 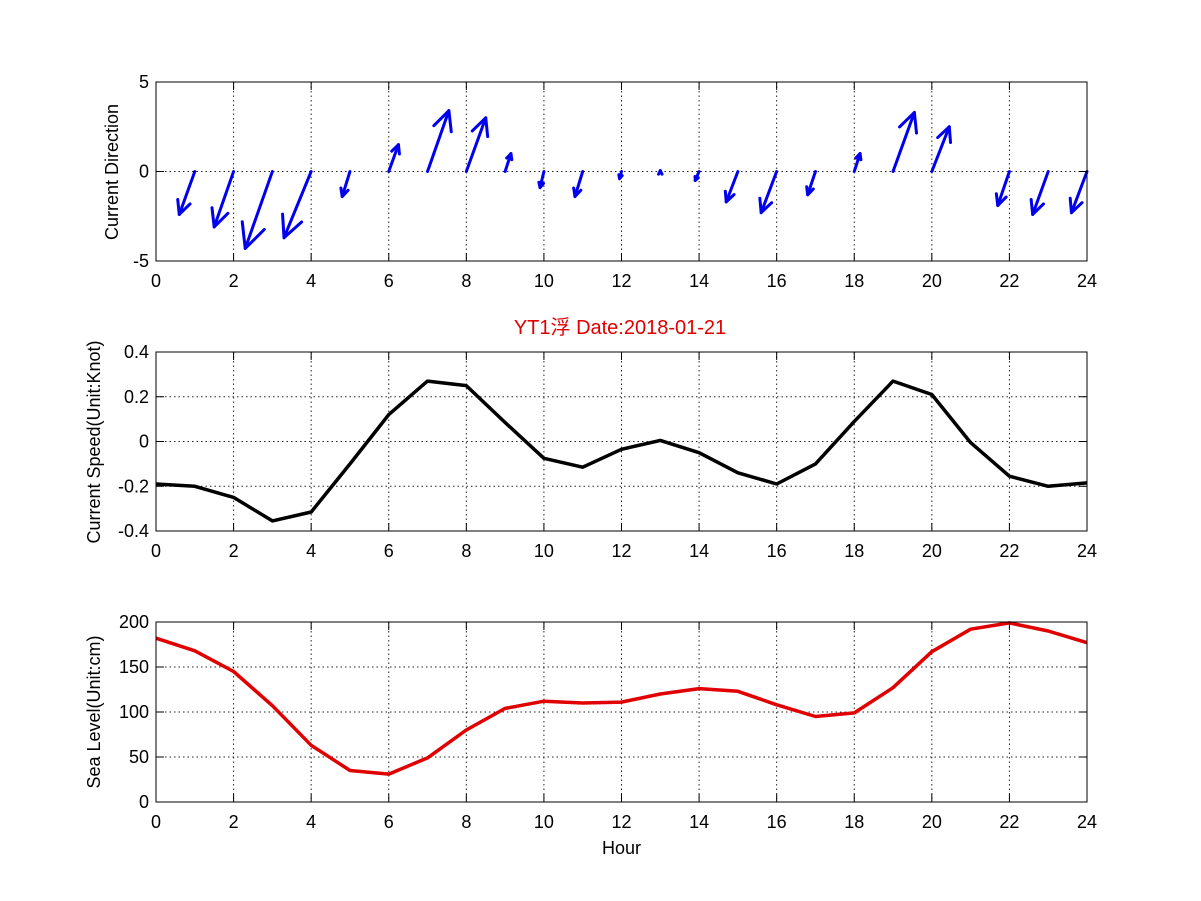 What do you see at coordinates (620, 327) in the screenshot?
I see `chart-title: YT1浮 Date:2018-01-21` at bounding box center [620, 327].